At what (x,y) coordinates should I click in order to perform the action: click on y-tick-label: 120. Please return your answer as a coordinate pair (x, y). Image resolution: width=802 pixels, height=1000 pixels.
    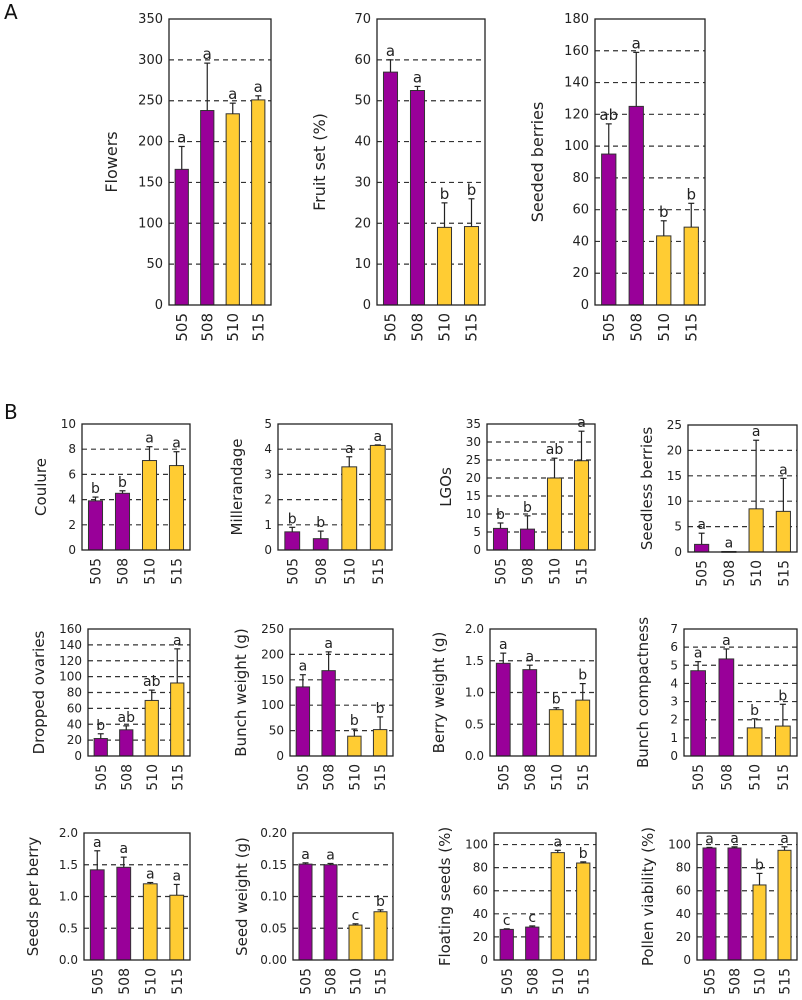
    Looking at the image, I should click on (70, 661).